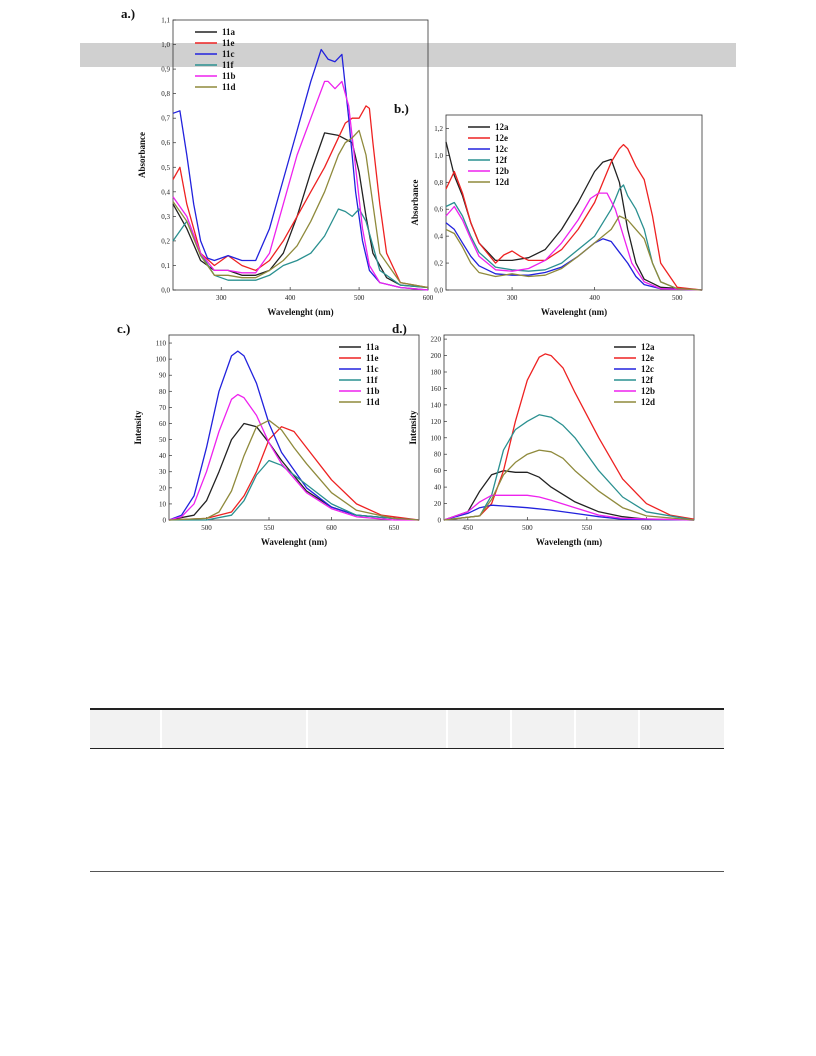 This screenshot has height=1056, width=816. Describe the element at coordinates (163, 440) in the screenshot. I see `y-tick-label: 50` at that location.